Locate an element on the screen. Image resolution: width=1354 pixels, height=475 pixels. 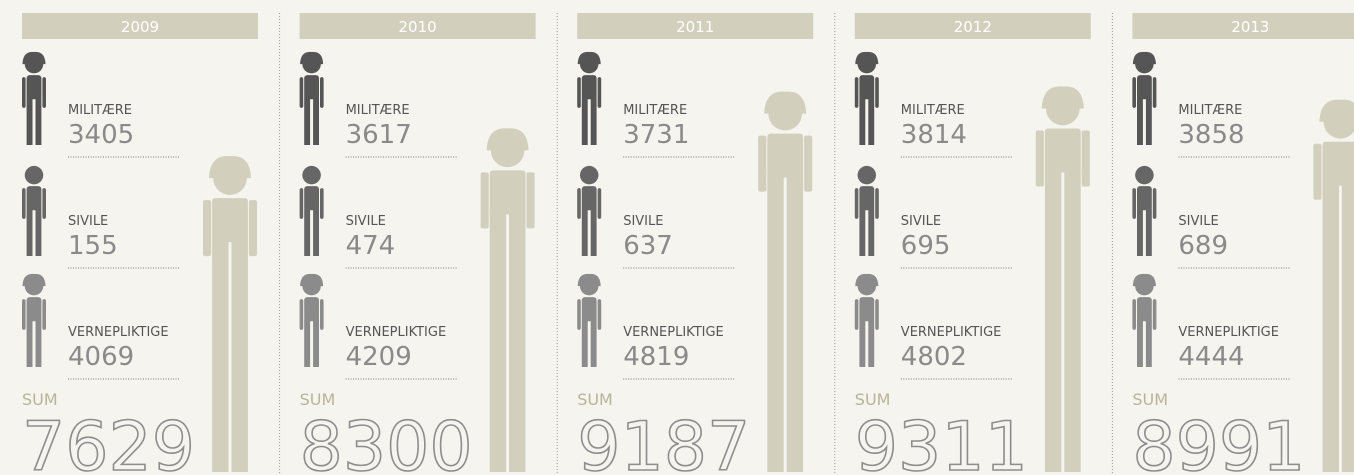
sivile-value: 695 is located at coordinates (926, 246).